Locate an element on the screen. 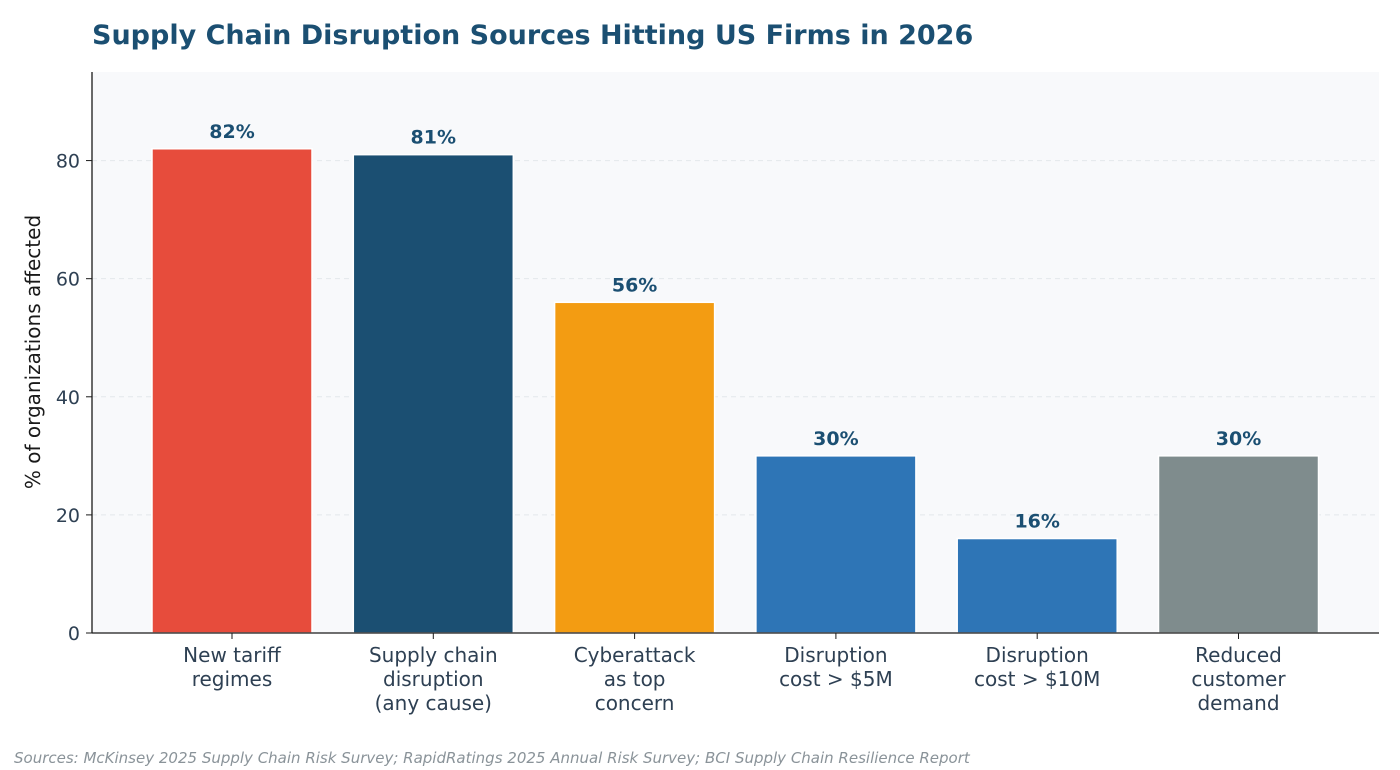  x-tick-label: cost > $5M is located at coordinates (836, 679).